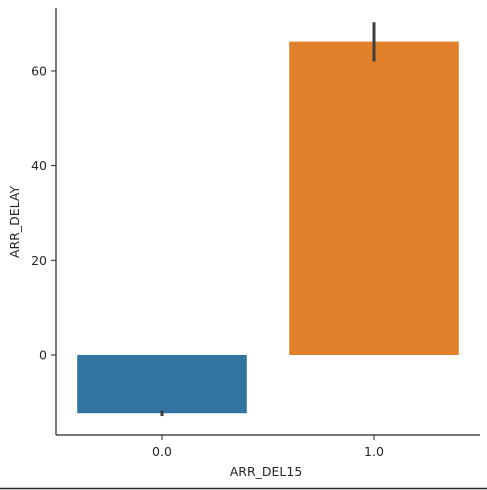  Describe the element at coordinates (43, 354) in the screenshot. I see `y-tick-label: 0` at that location.